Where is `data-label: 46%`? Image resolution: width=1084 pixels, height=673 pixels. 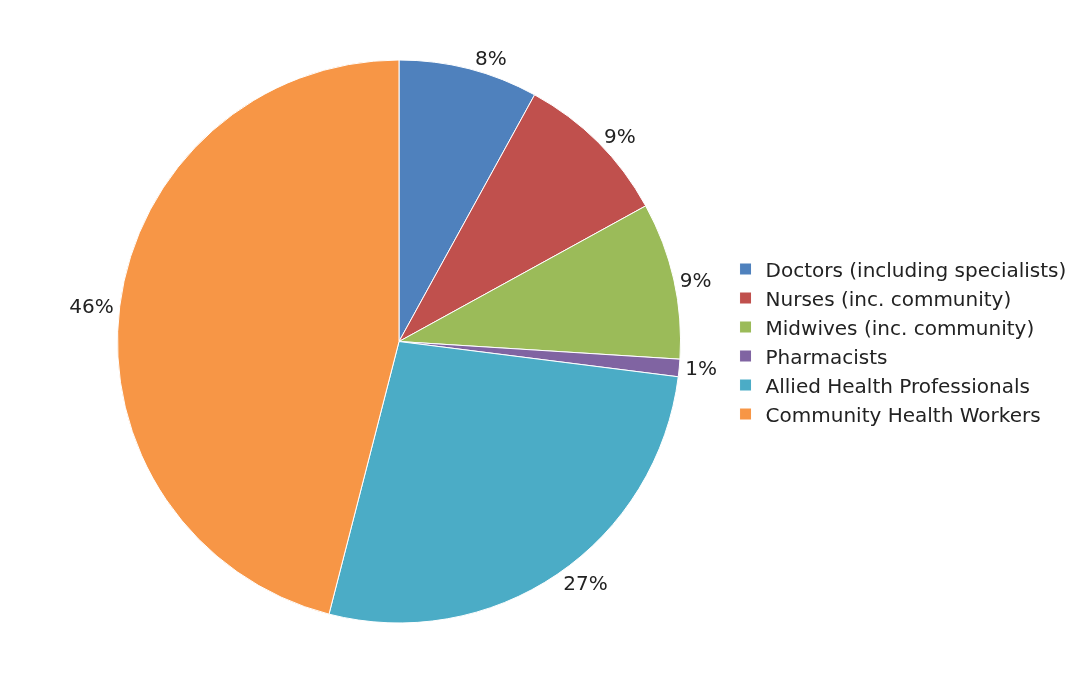 data-label: 46% is located at coordinates (91, 306).